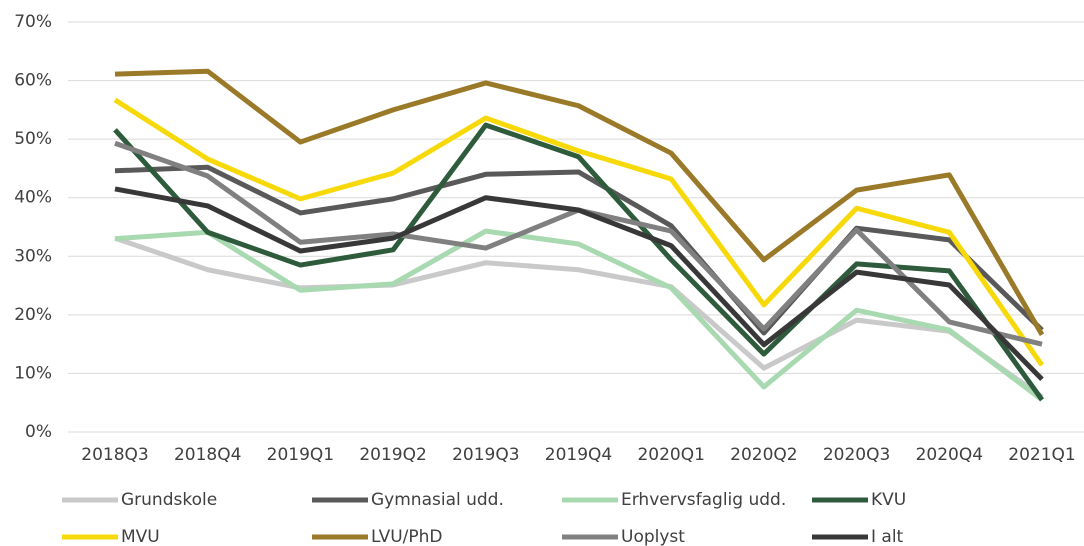 The height and width of the screenshot is (546, 1084). What do you see at coordinates (407, 536) in the screenshot?
I see `legend-label: LVU/PhD` at bounding box center [407, 536].